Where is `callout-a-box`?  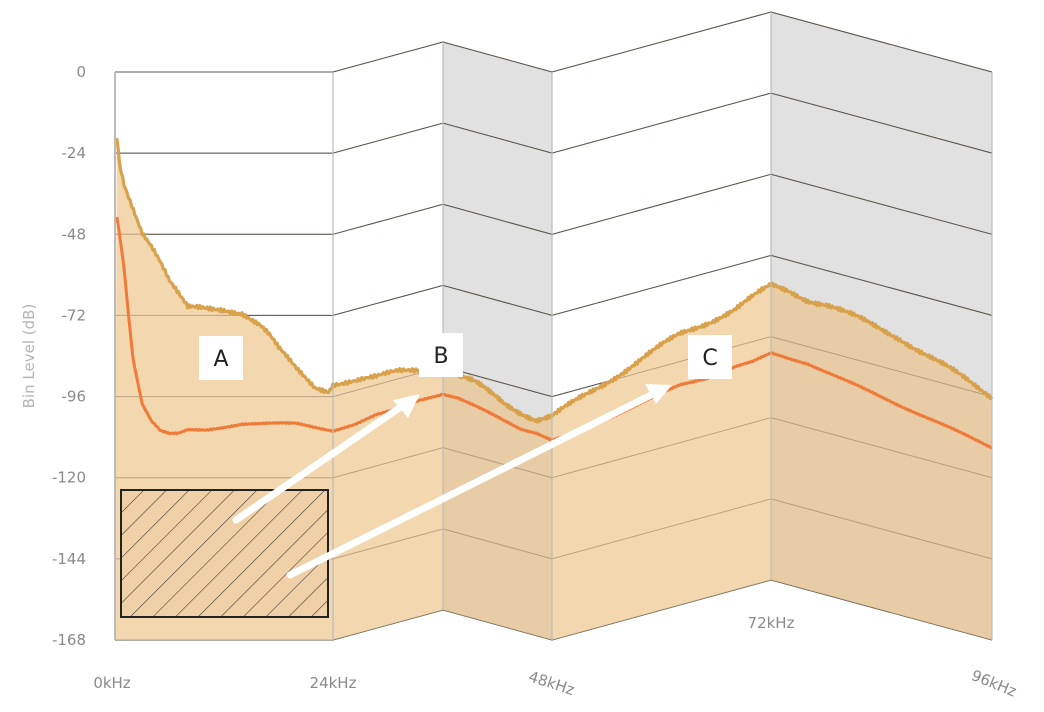 callout-a-box is located at coordinates (221, 358).